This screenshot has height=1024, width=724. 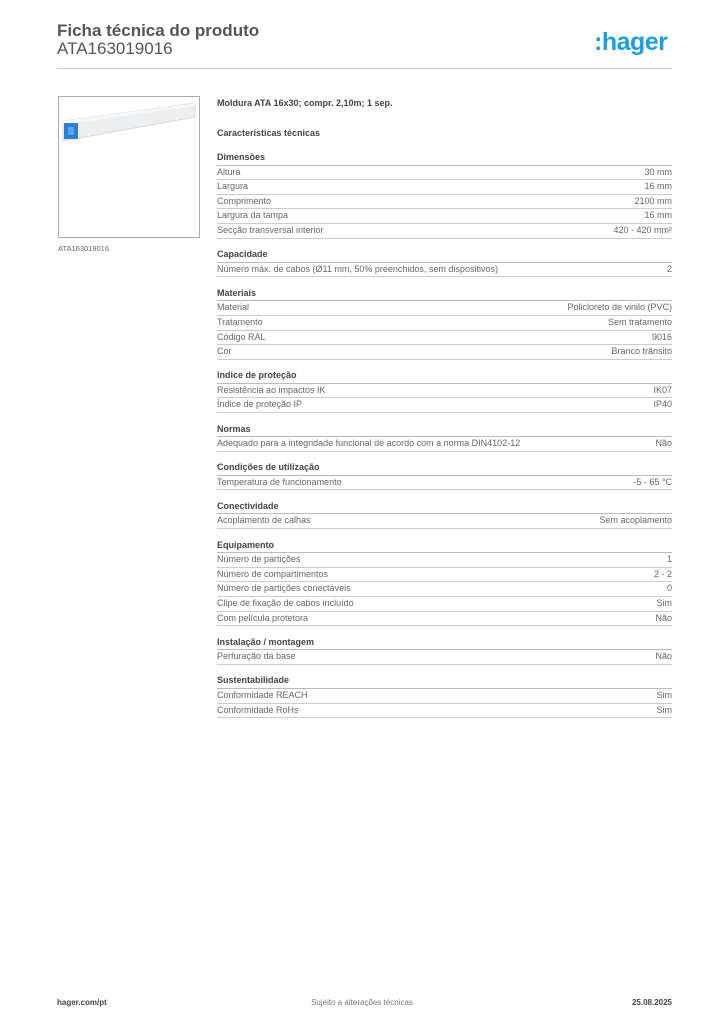 What do you see at coordinates (661, 336) in the screenshot?
I see `spec-value: 9016` at bounding box center [661, 336].